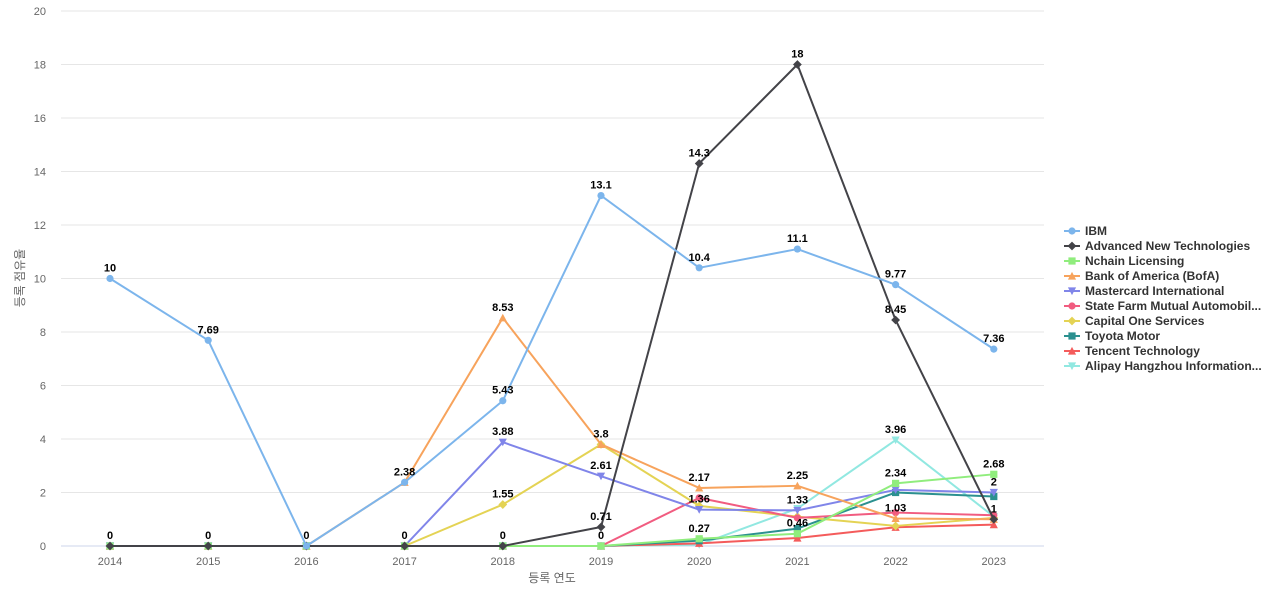 This screenshot has height=600, width=1280. What do you see at coordinates (404, 472) in the screenshot?
I see `data-label: 2.38` at bounding box center [404, 472].